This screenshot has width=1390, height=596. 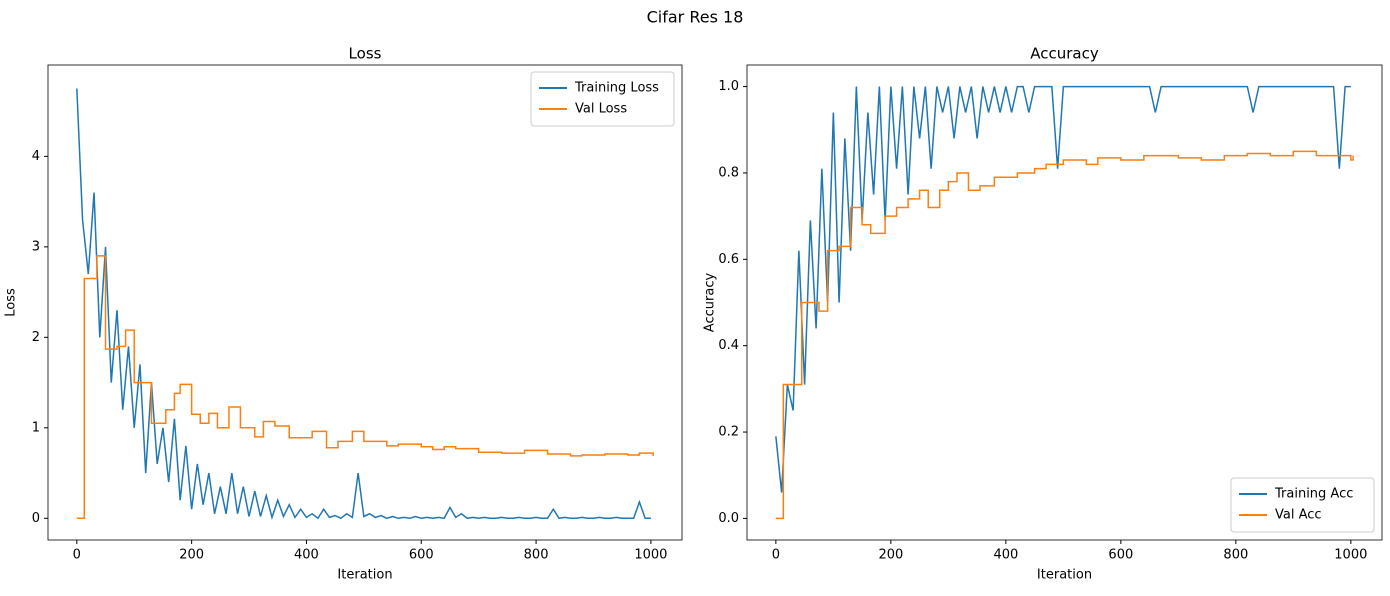 I want to click on y-tick-label: 0.2, so click(x=728, y=432).